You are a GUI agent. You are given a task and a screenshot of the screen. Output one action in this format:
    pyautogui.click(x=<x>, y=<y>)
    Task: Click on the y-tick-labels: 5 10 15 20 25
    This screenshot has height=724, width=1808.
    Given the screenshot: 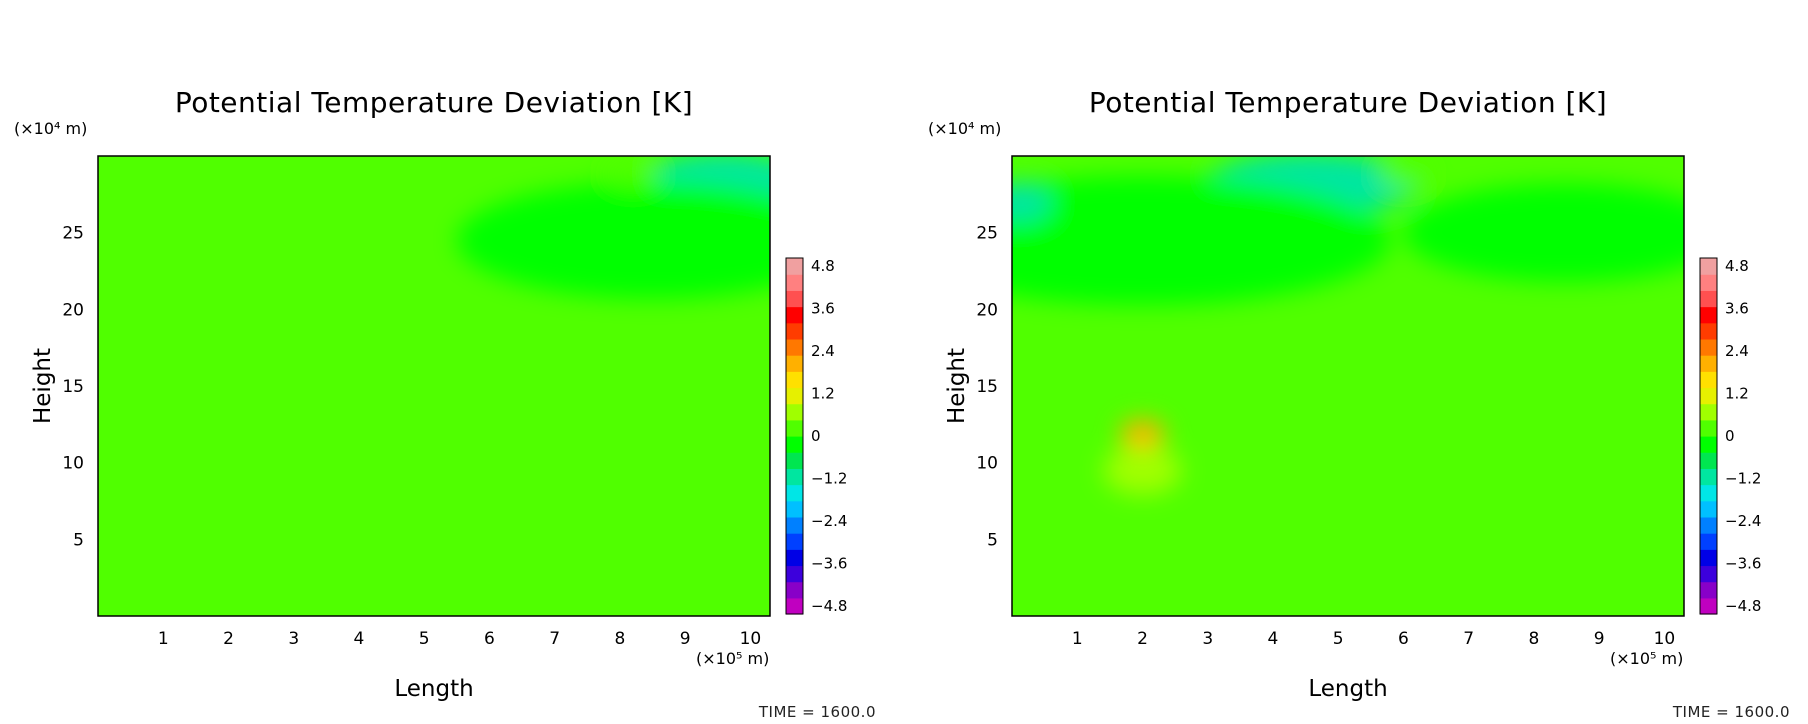 What is the action you would take?
    pyautogui.click(x=987, y=387)
    